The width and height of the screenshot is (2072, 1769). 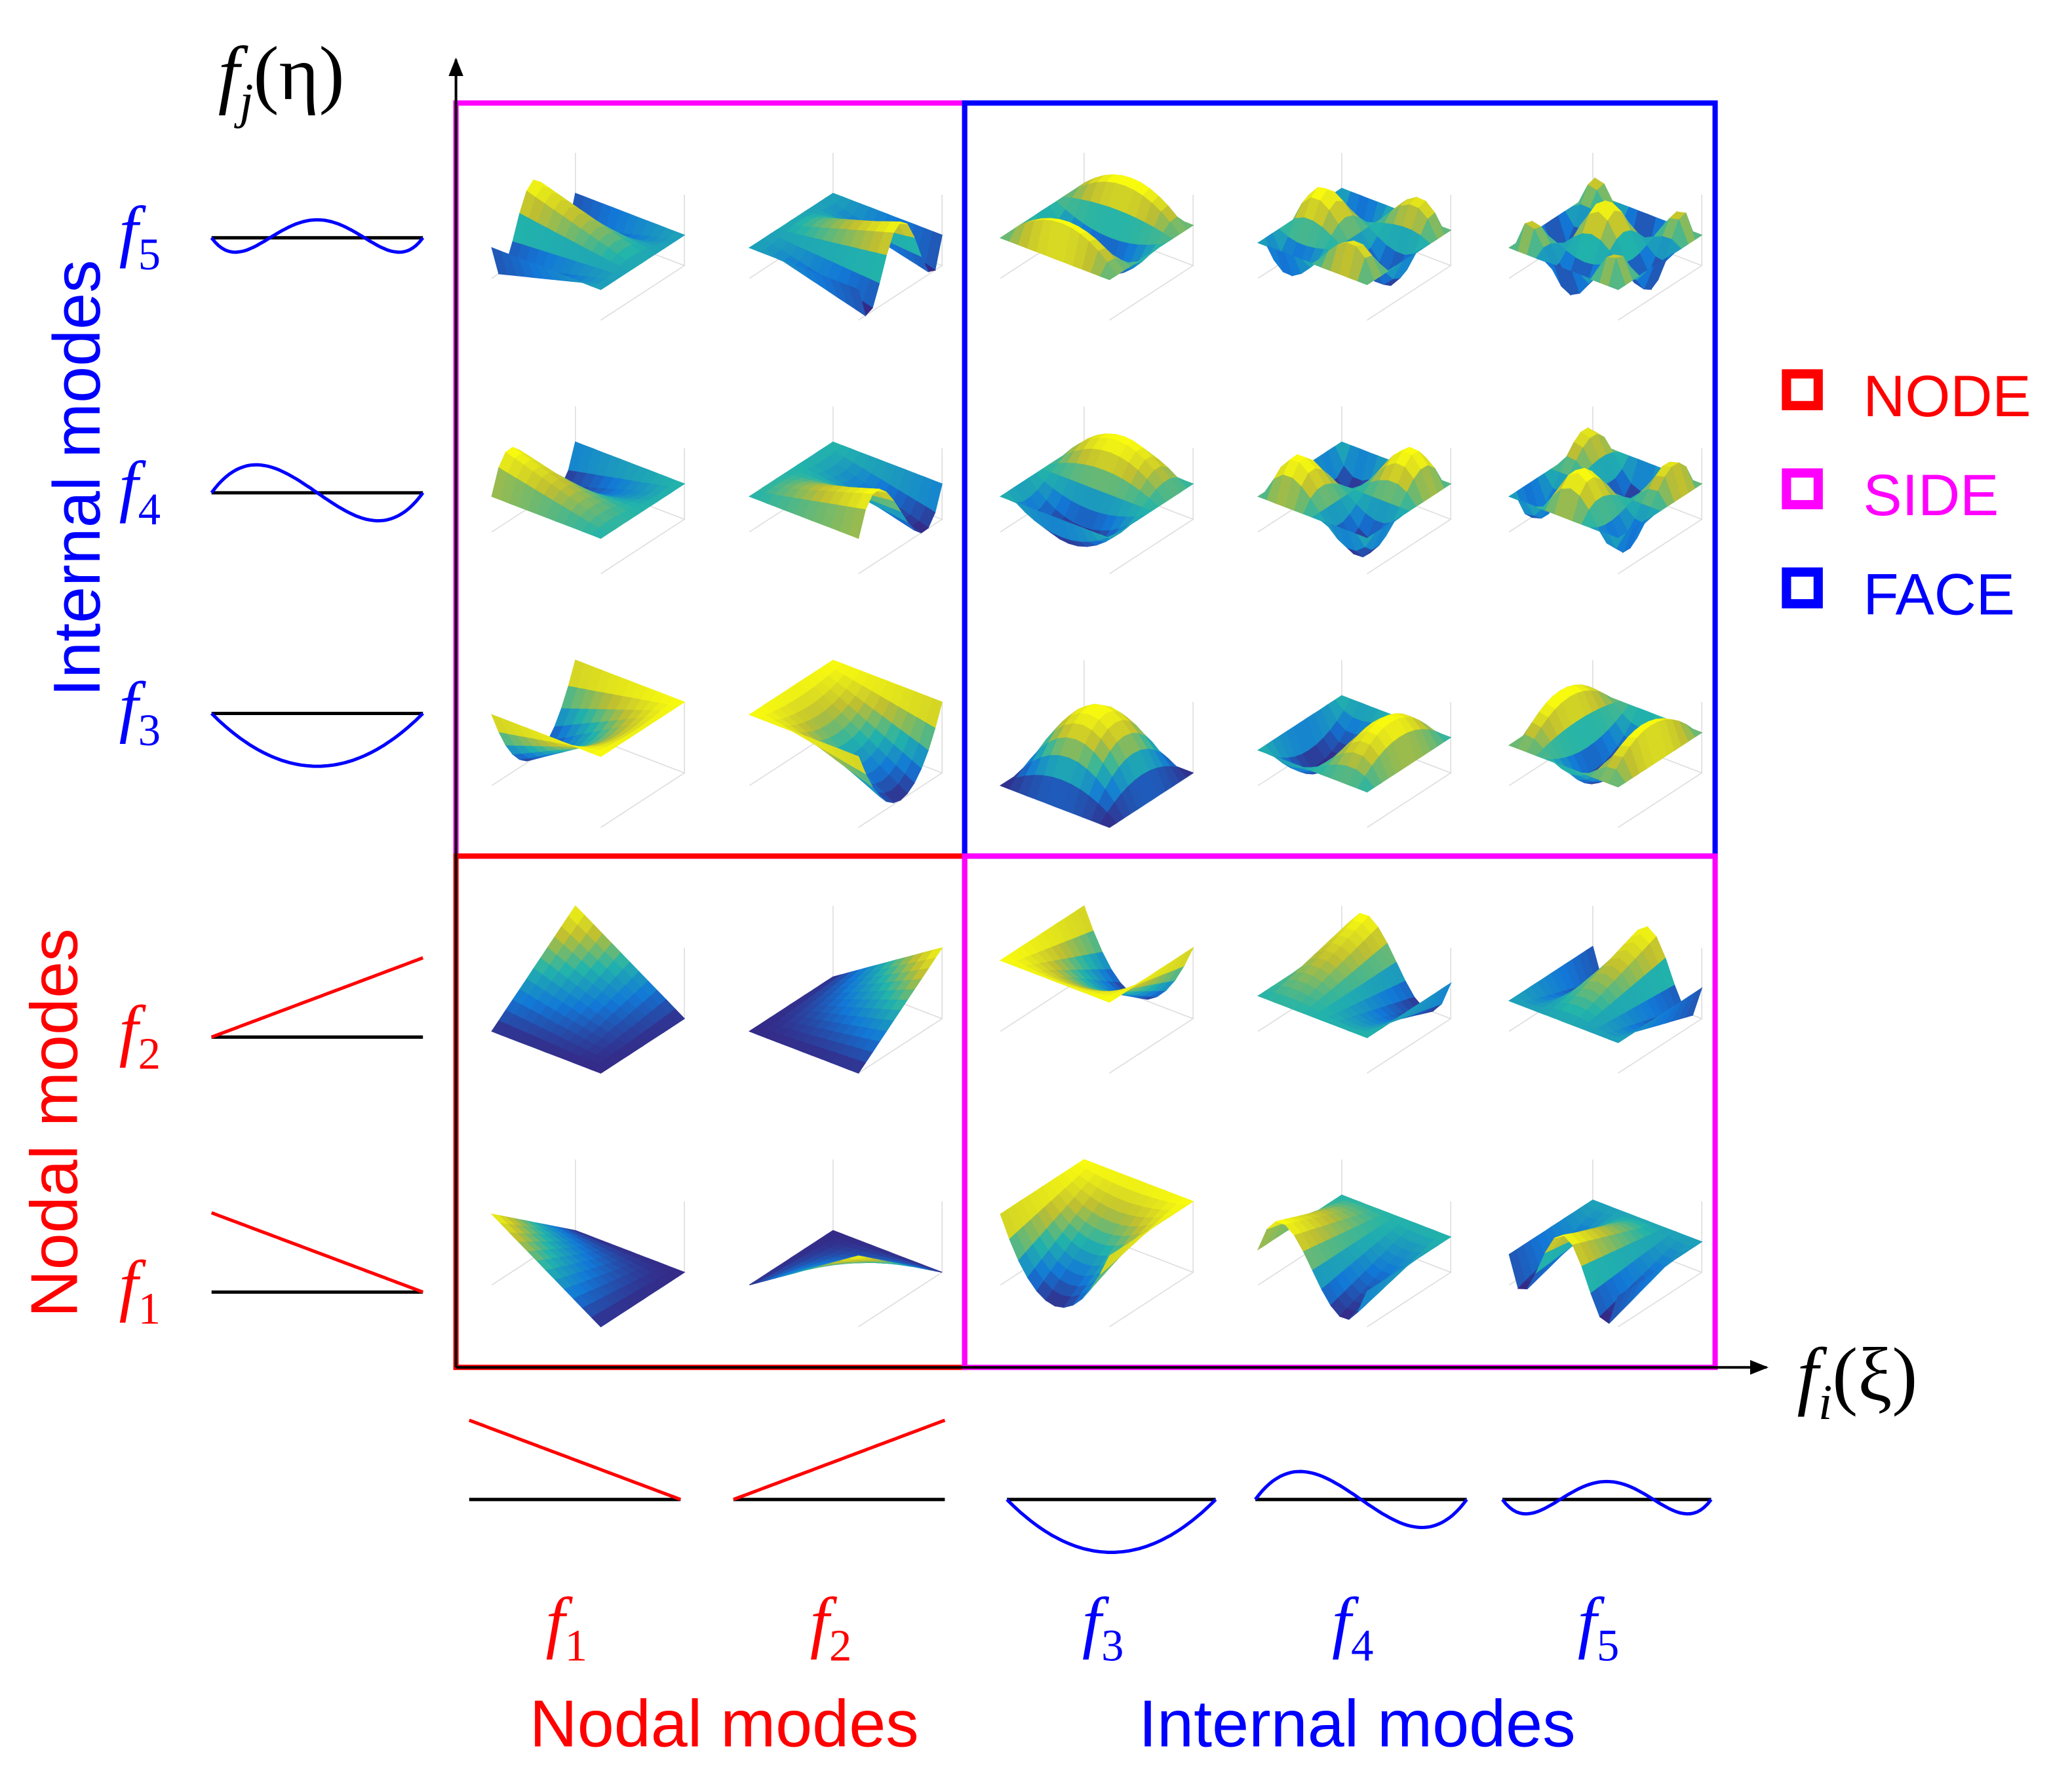 I want to click on node-box, so click(x=710, y=1111).